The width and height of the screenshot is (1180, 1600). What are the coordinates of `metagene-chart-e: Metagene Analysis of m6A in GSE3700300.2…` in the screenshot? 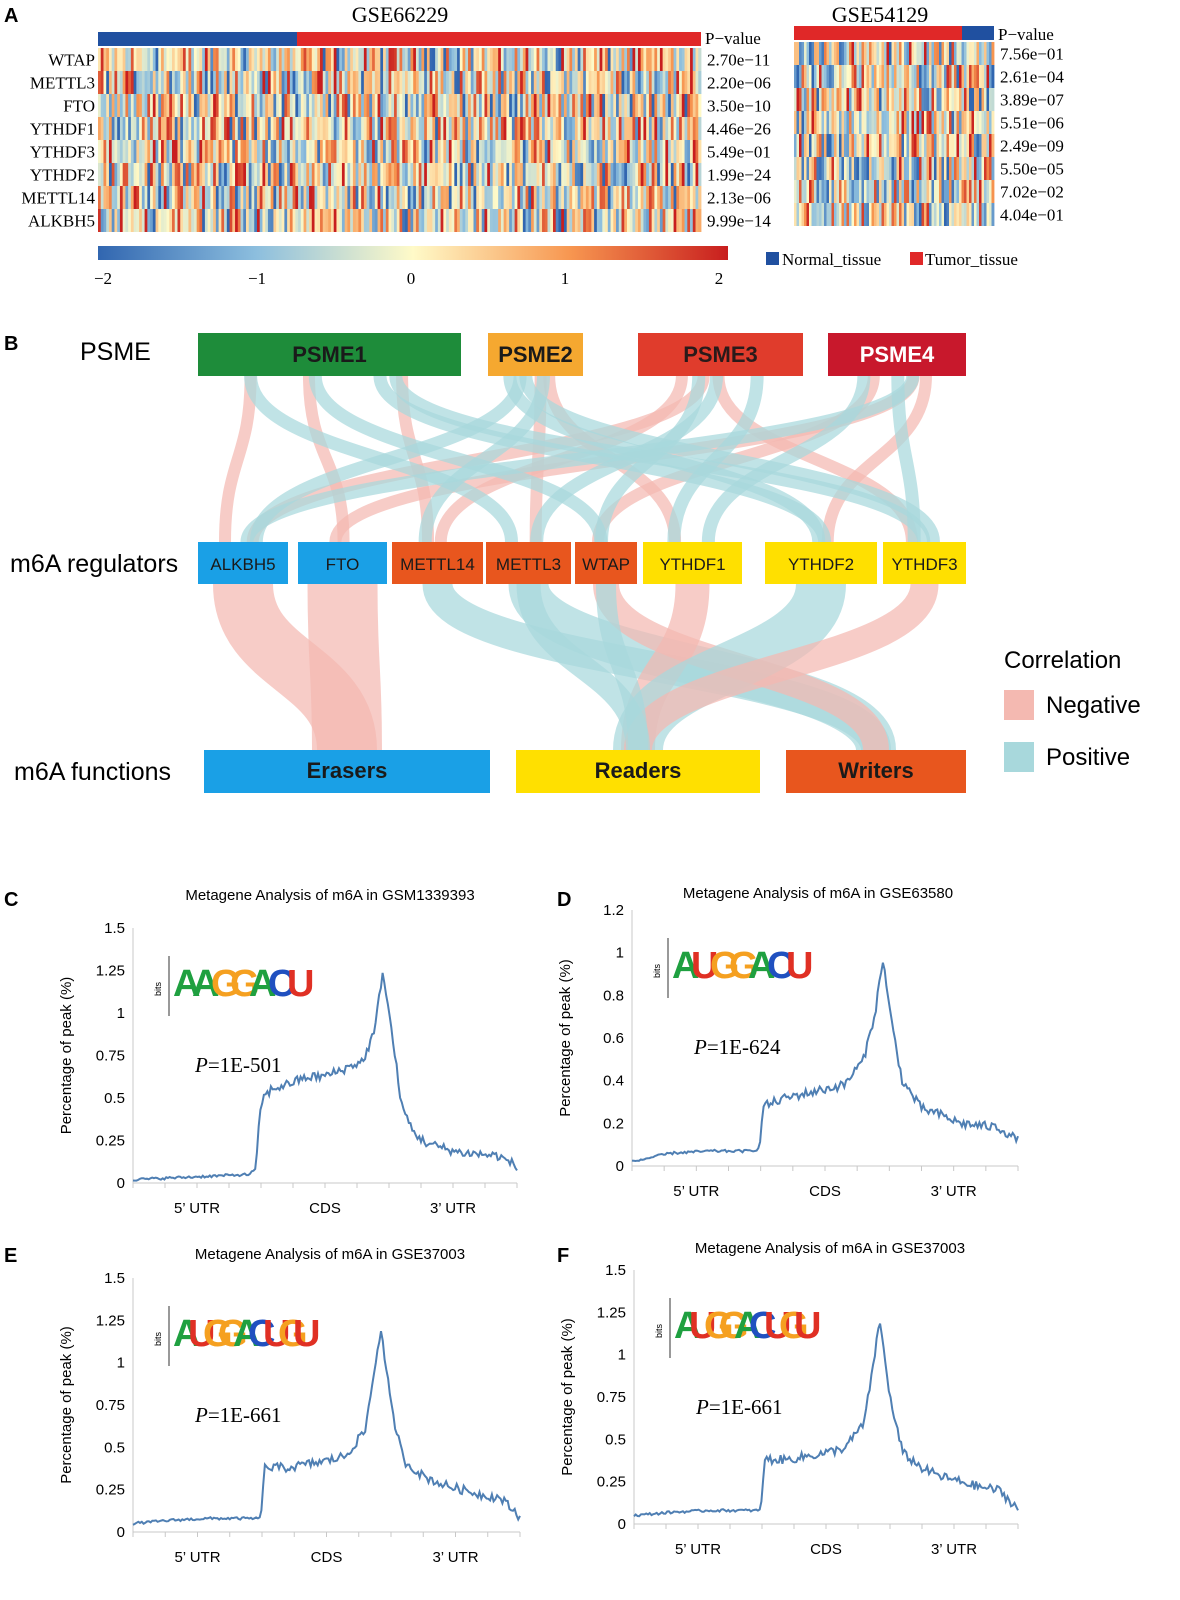 It's located at (289, 1406).